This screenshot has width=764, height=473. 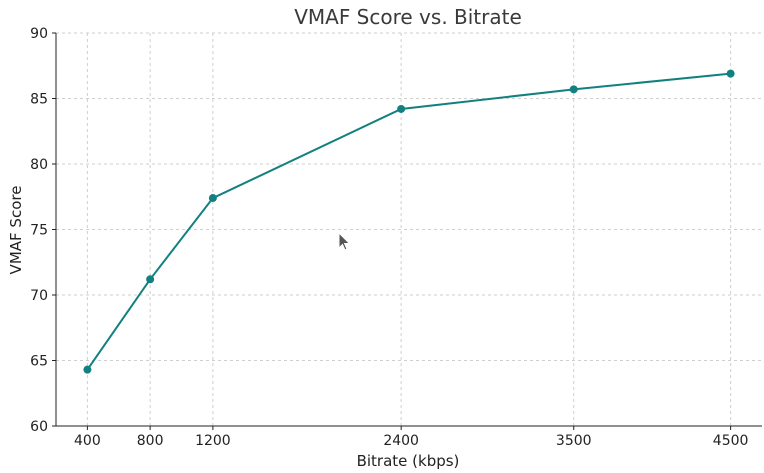 I want to click on y-tick-label: 90, so click(x=39, y=34).